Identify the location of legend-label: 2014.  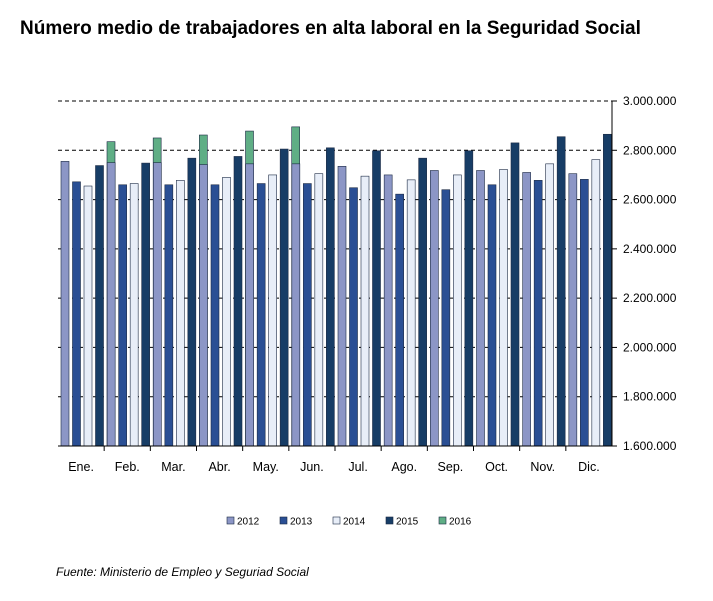
(354, 522).